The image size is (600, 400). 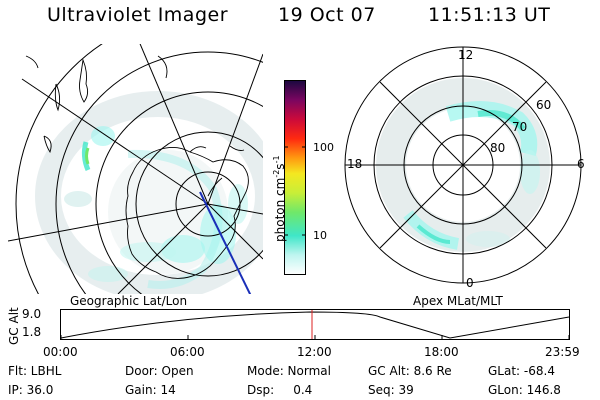 I want to click on alt-x-tick-0600: 06:00, so click(x=187, y=352).